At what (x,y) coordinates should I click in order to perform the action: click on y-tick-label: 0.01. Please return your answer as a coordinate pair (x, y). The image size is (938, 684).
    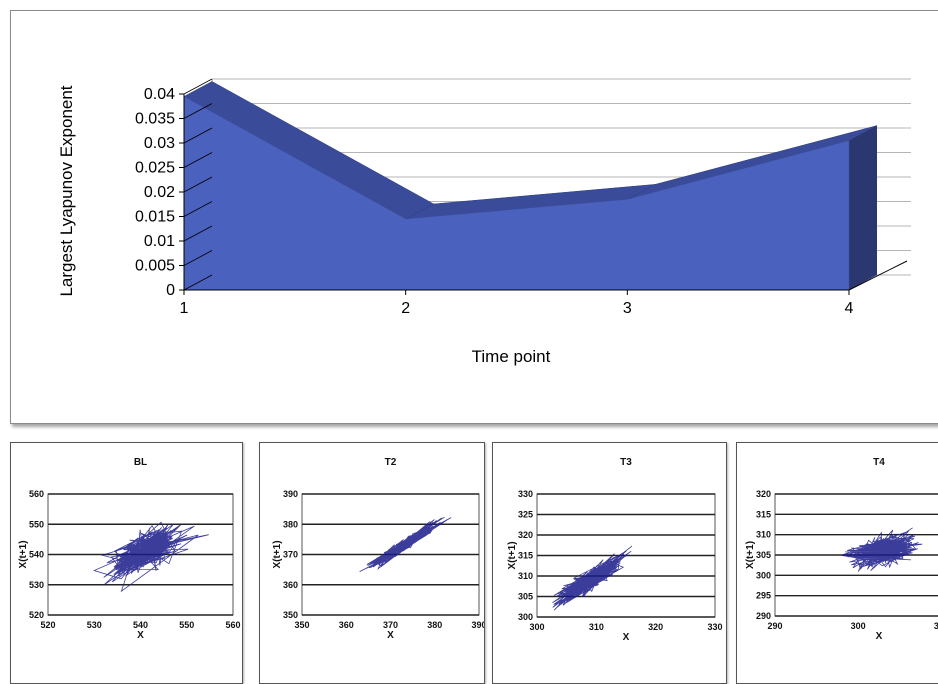
    Looking at the image, I should click on (159, 241).